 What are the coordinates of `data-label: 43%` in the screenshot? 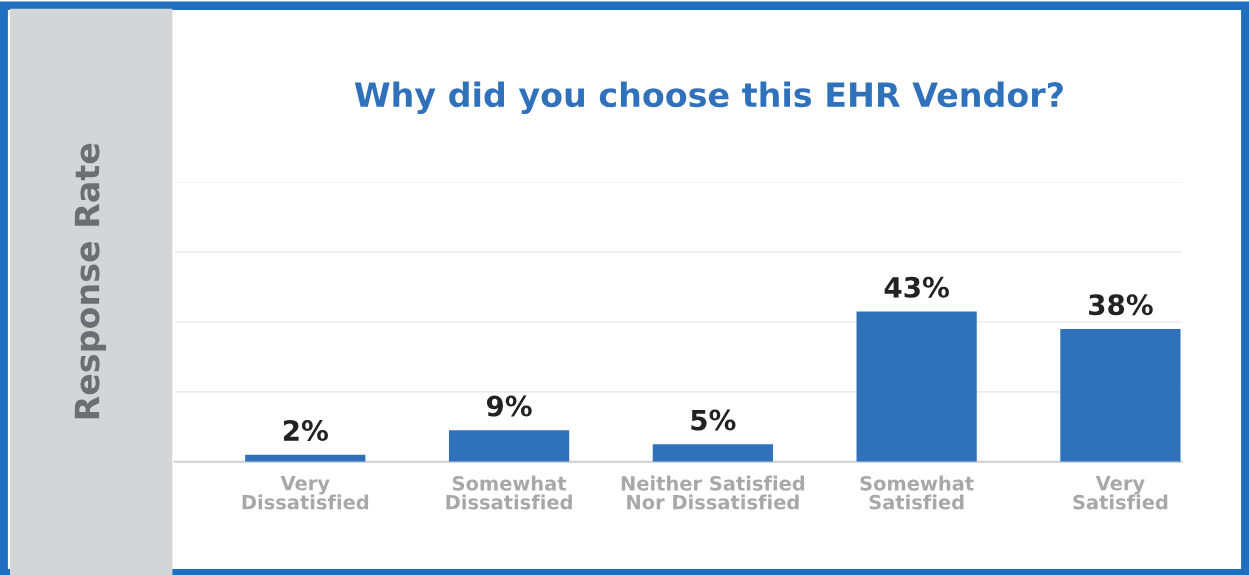 It's located at (916, 287).